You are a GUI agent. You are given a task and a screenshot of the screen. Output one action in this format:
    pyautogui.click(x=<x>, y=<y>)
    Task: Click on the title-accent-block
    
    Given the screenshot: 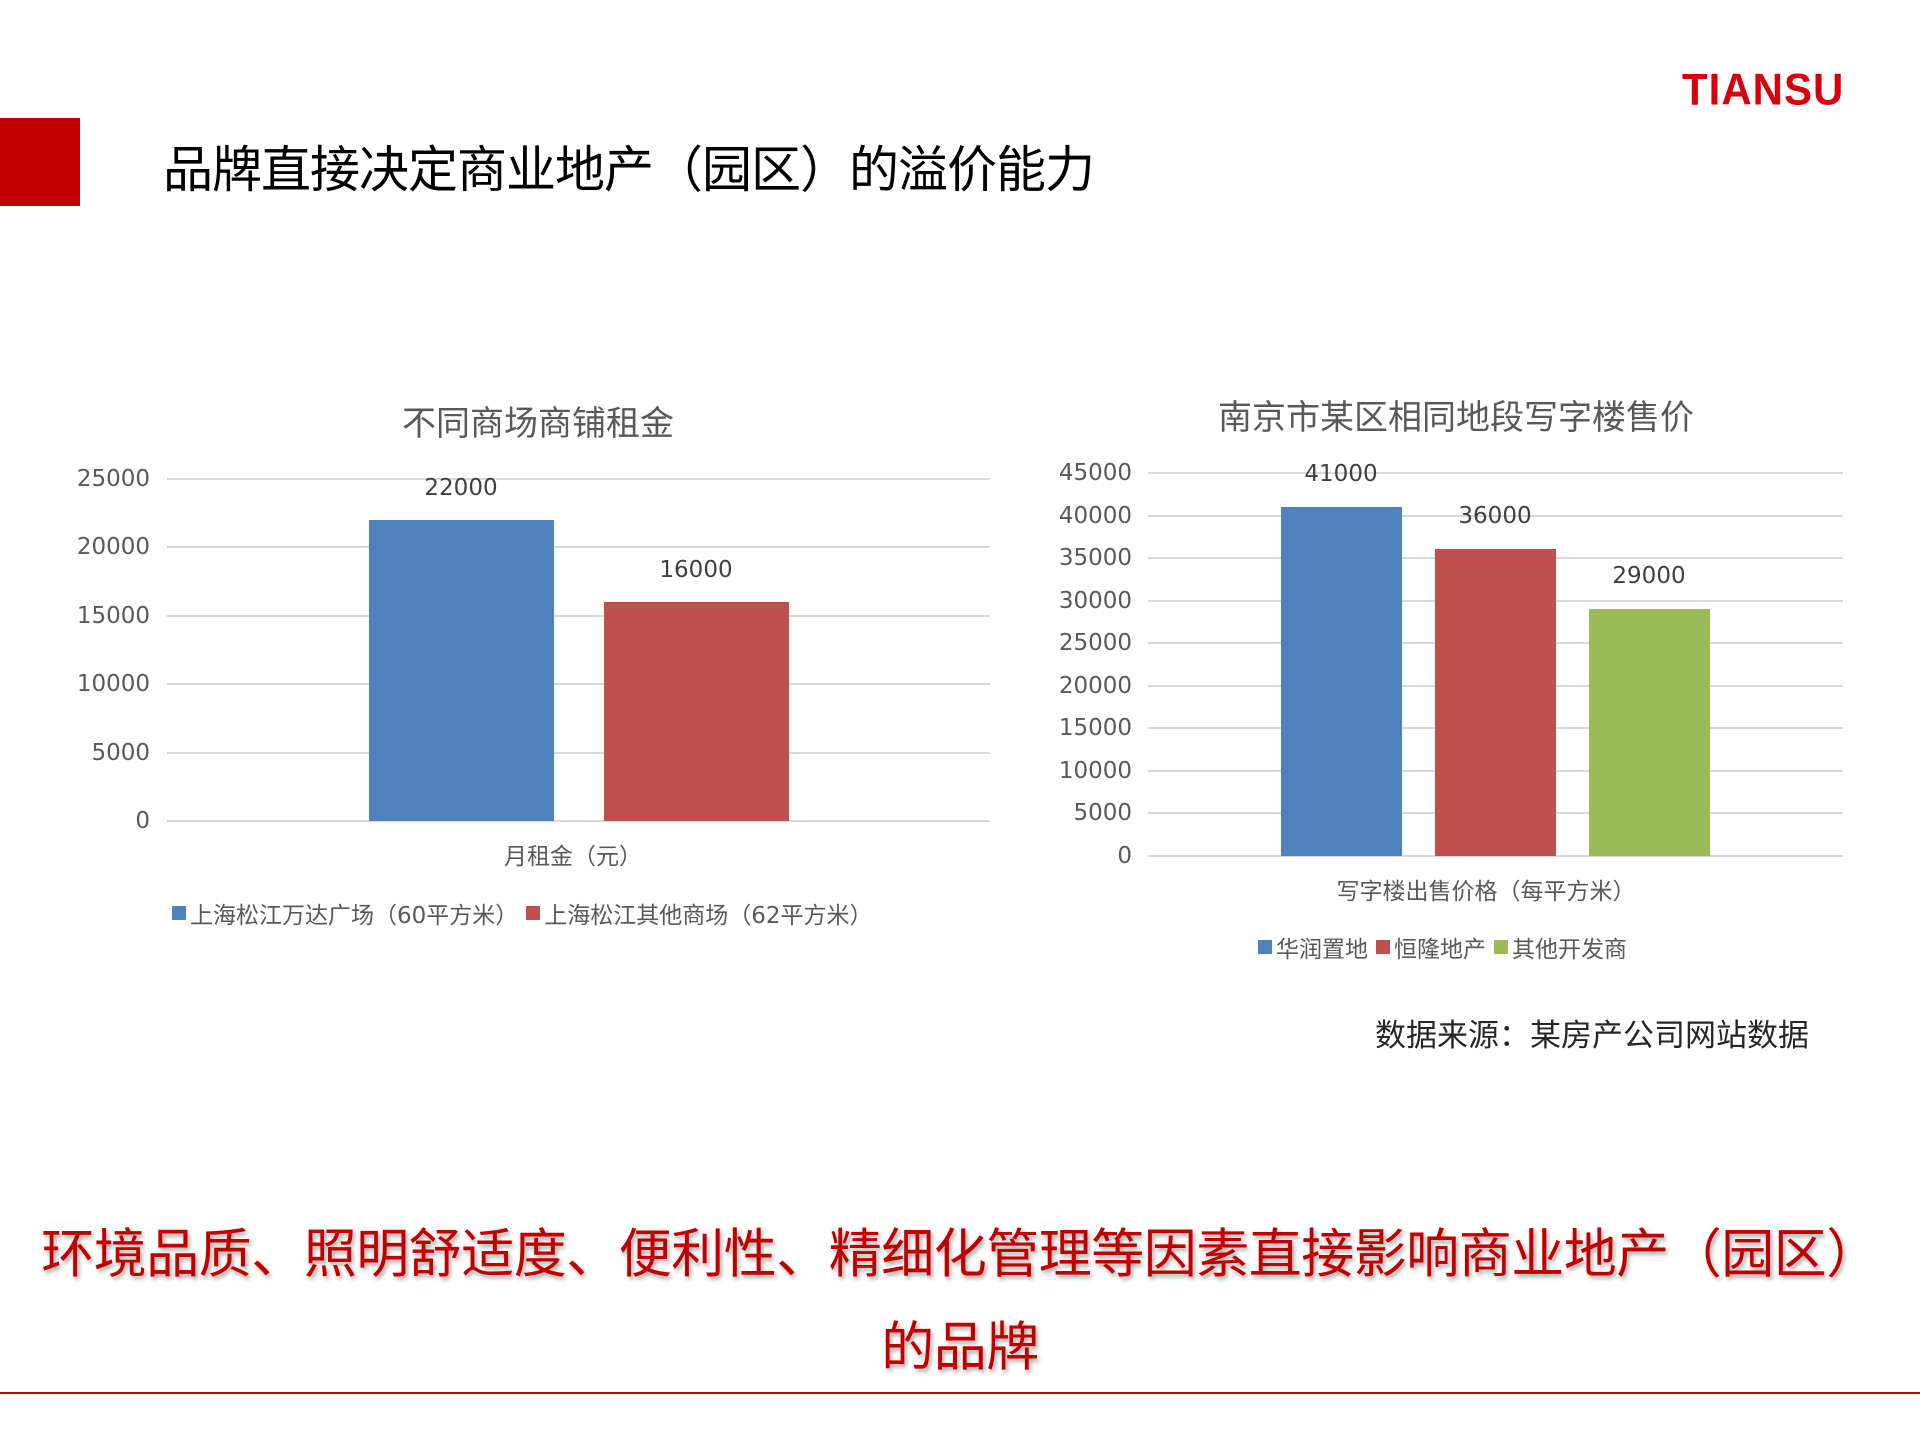 What is the action you would take?
    pyautogui.click(x=40, y=162)
    